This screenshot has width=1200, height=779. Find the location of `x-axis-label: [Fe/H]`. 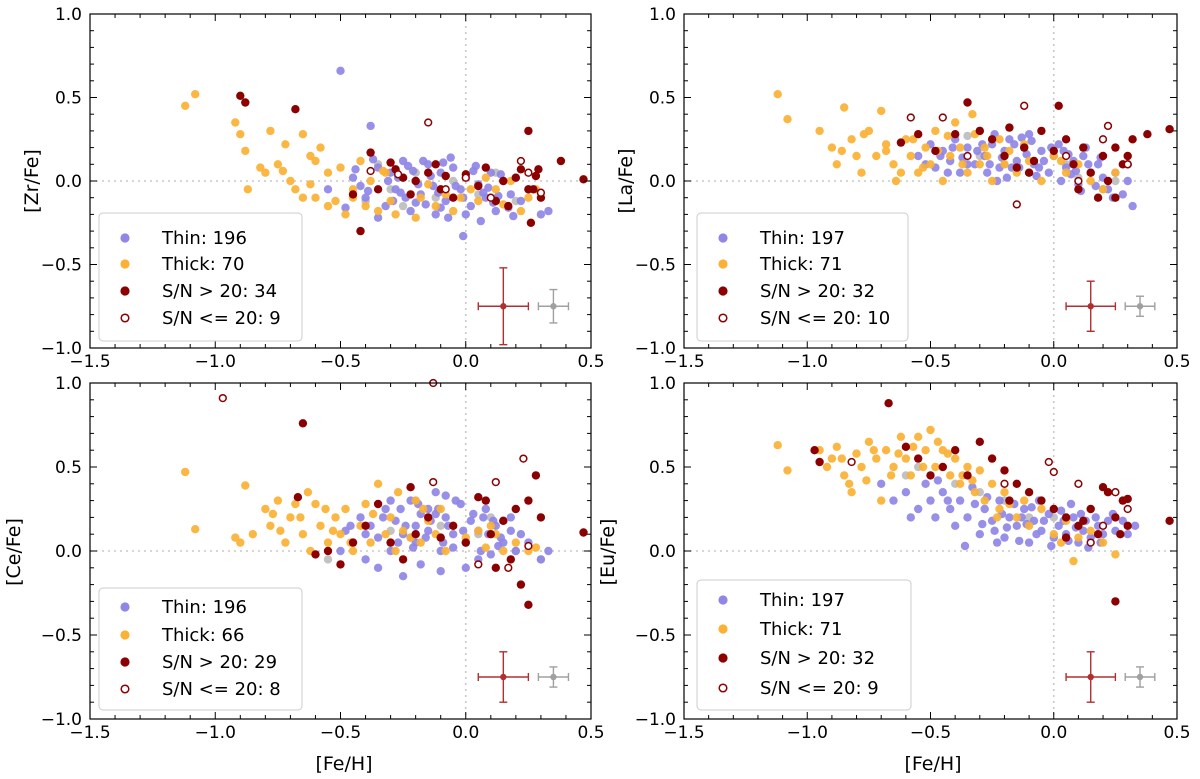

x-axis-label: [Fe/H] is located at coordinates (932, 764).